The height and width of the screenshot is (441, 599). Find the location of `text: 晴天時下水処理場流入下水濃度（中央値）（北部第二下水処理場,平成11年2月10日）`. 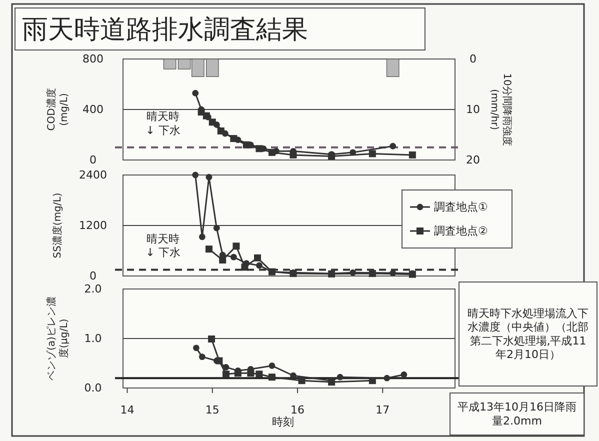

text: 晴天時下水処理場流入下水濃度（中央値）（北部第二下水処理場,平成11年2月10日） is located at coordinates (528, 334).